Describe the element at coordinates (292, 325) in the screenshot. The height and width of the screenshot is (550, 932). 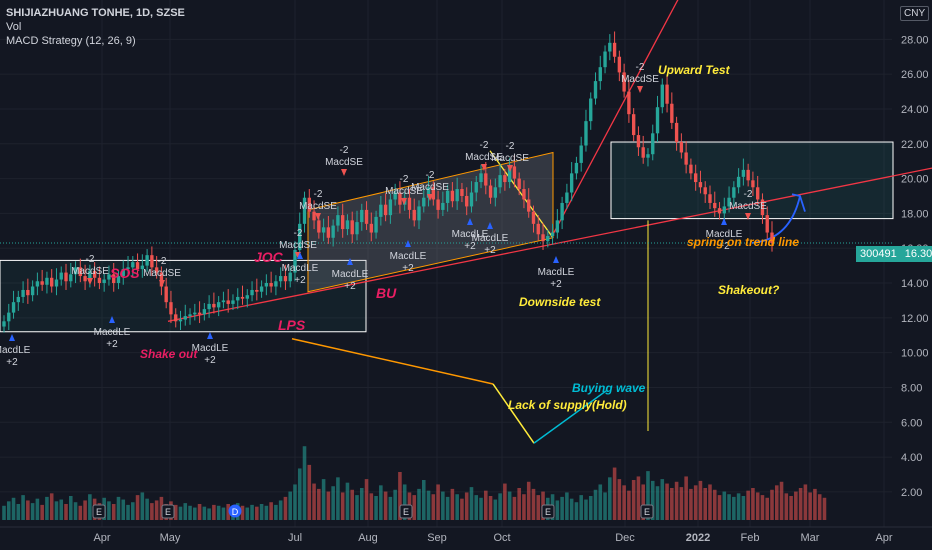
I see `lps-label: LPS` at that location.